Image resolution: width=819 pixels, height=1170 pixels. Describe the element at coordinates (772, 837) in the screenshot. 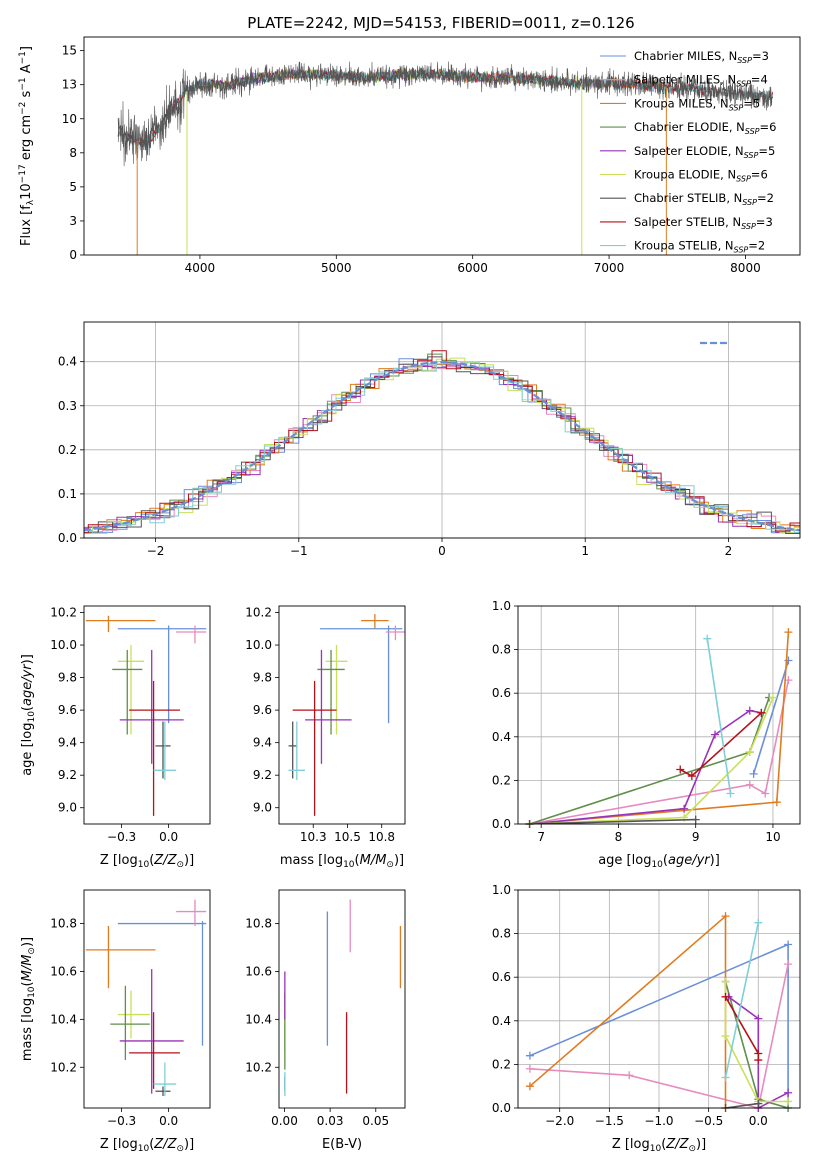

I see `x-tick-label: 10` at that location.